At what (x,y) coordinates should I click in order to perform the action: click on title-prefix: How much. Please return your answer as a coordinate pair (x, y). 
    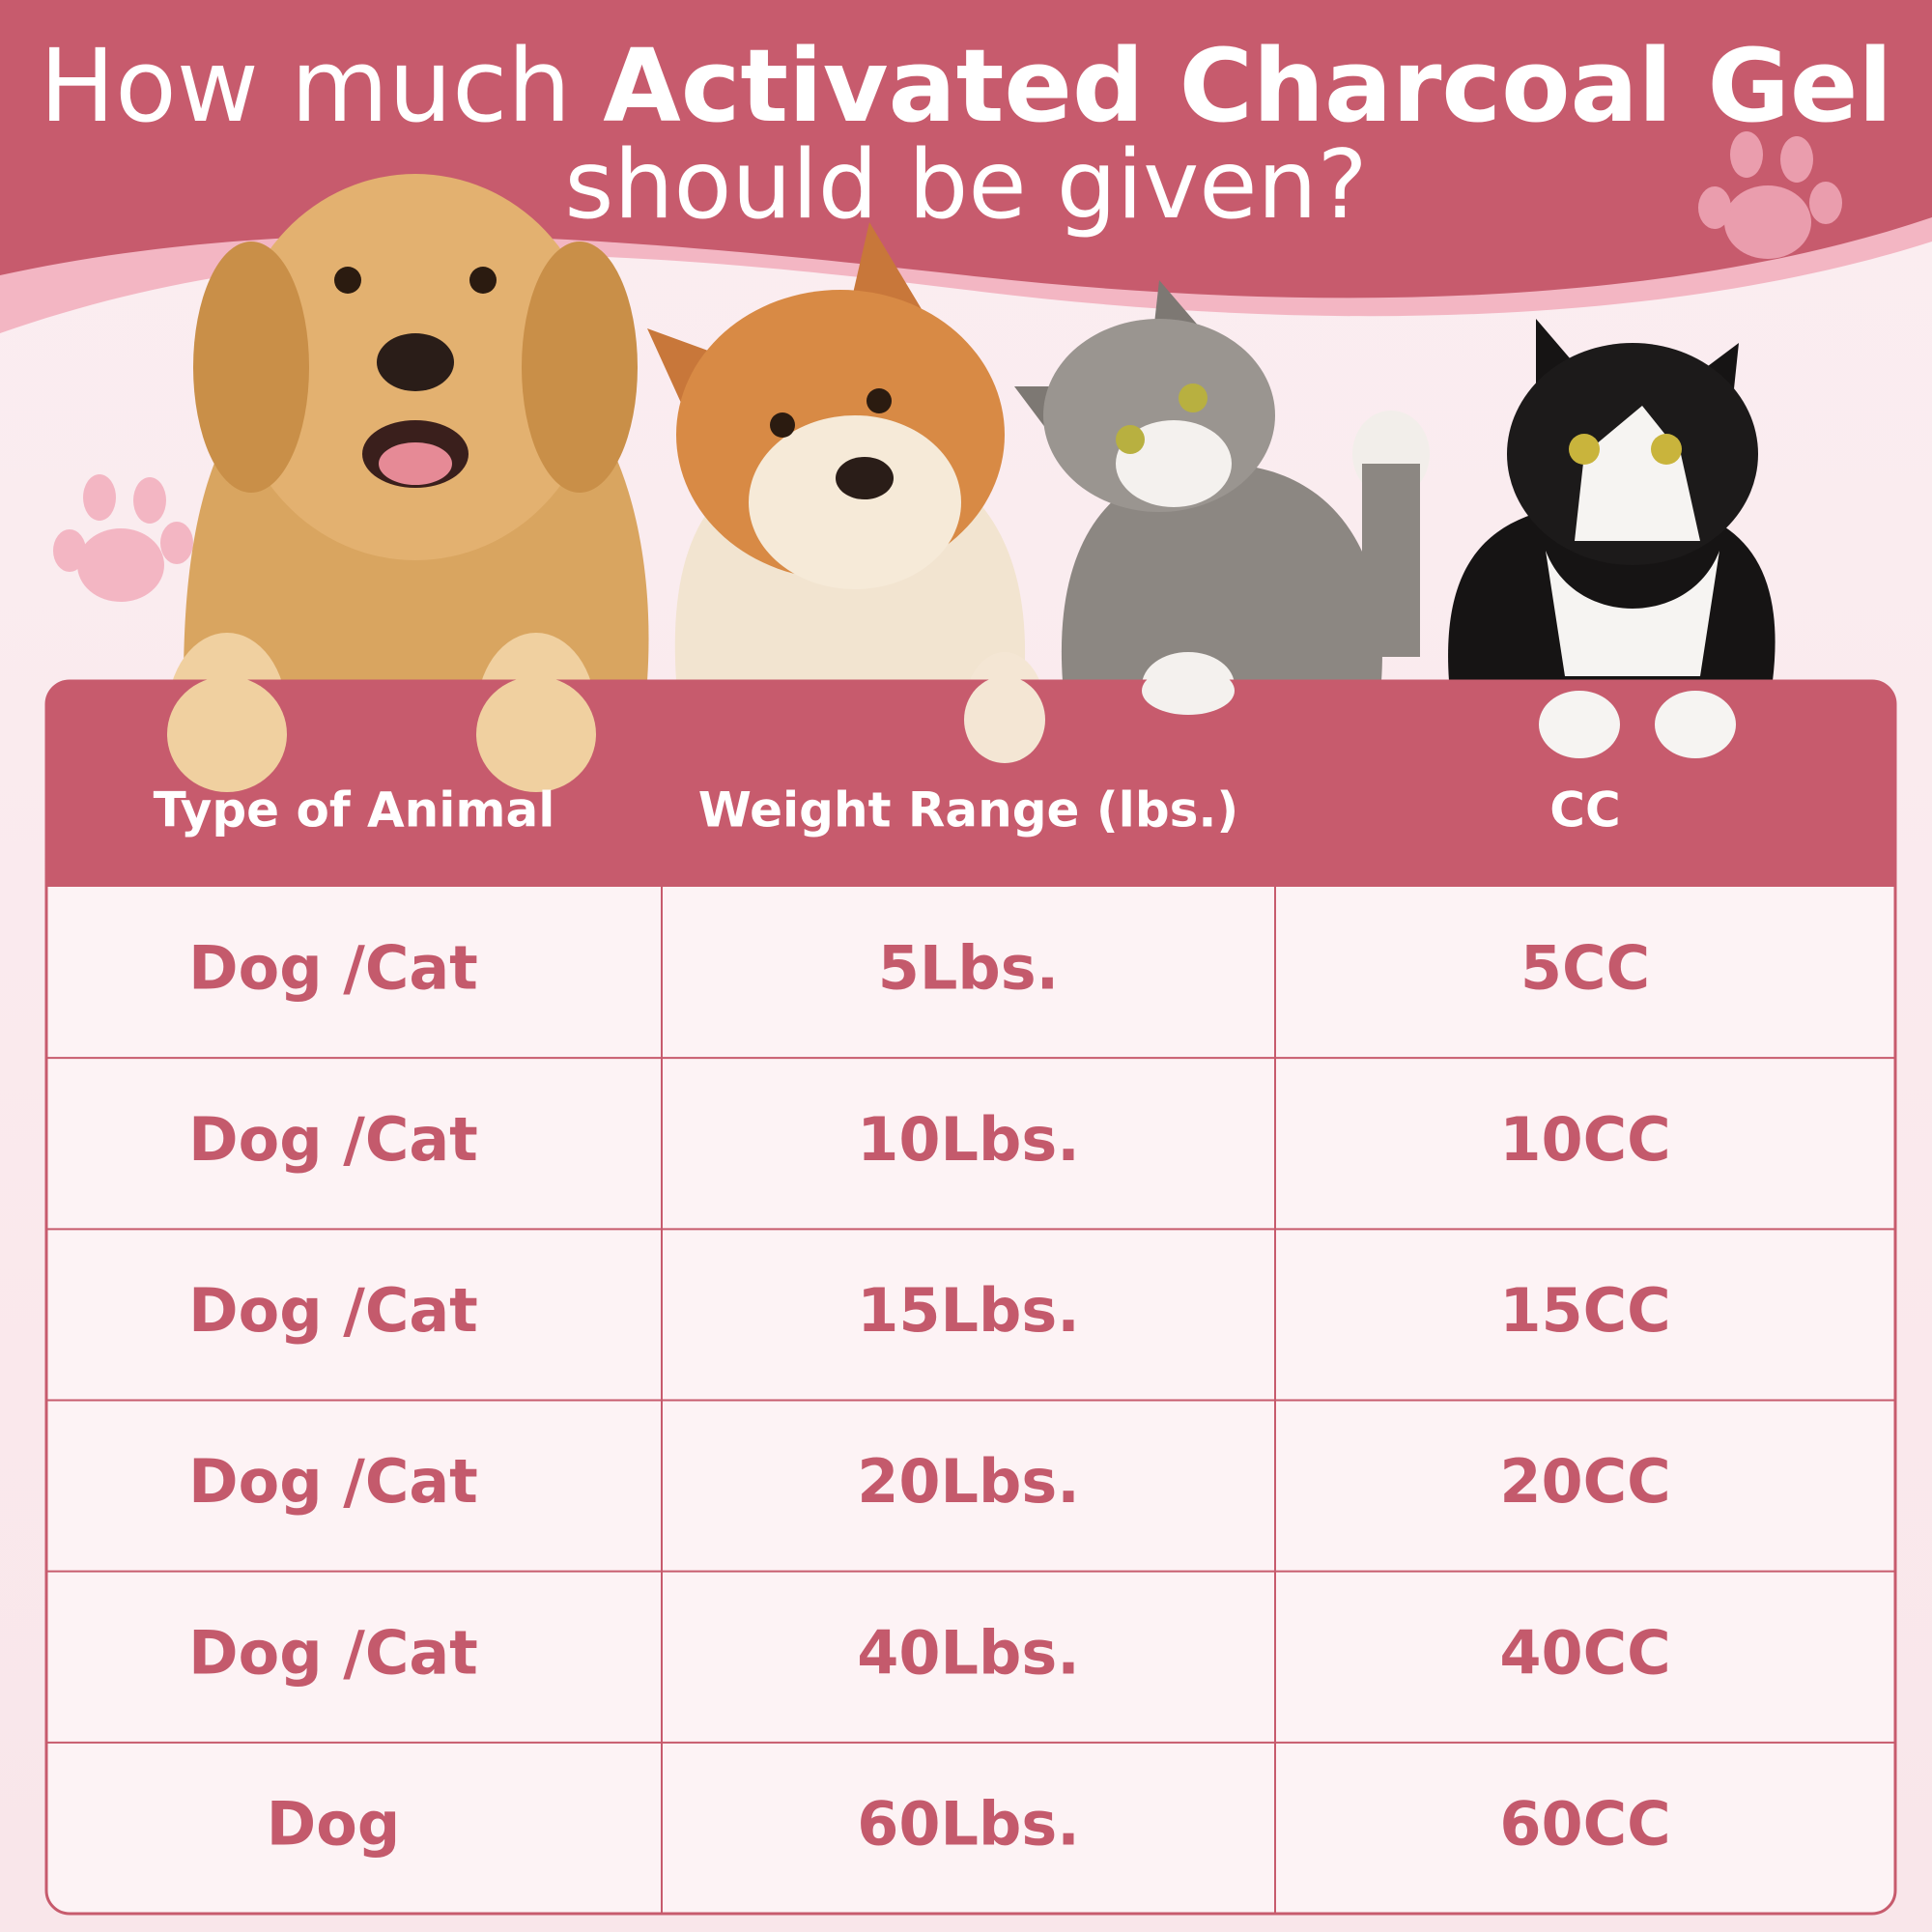
    Looking at the image, I should click on (305, 86).